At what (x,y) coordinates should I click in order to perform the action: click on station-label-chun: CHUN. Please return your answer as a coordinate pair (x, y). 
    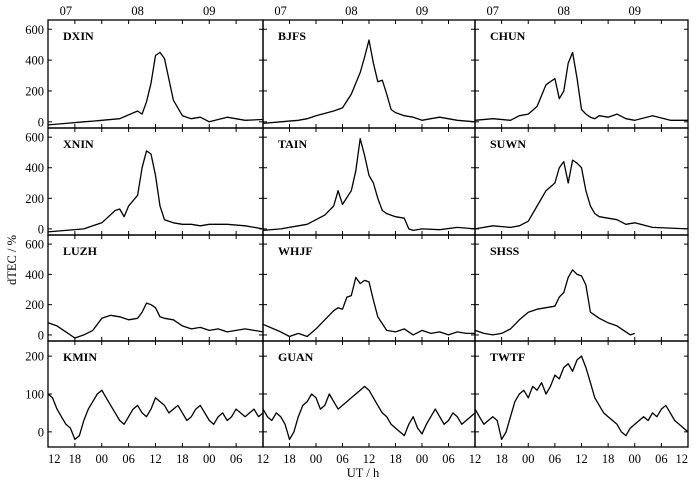
    Looking at the image, I should click on (508, 36).